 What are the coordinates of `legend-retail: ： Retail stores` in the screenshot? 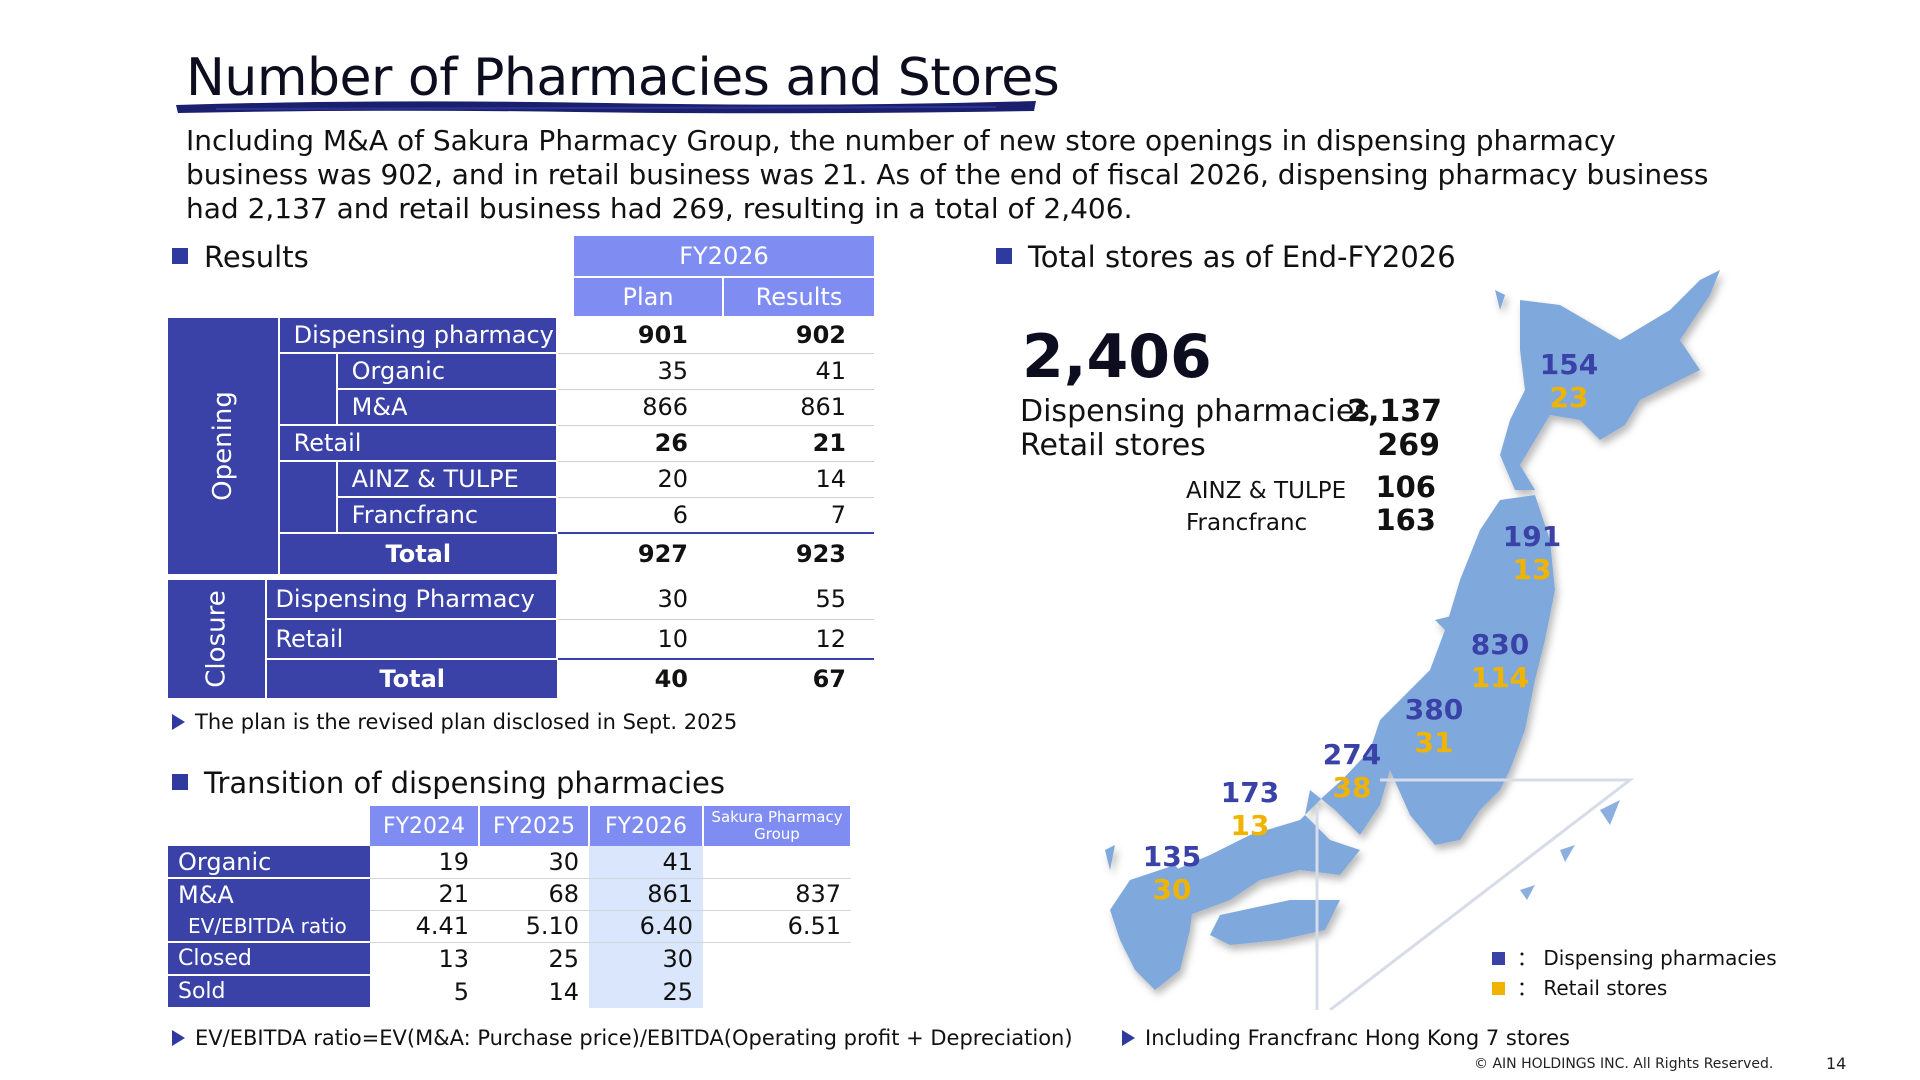 It's located at (1579, 986).